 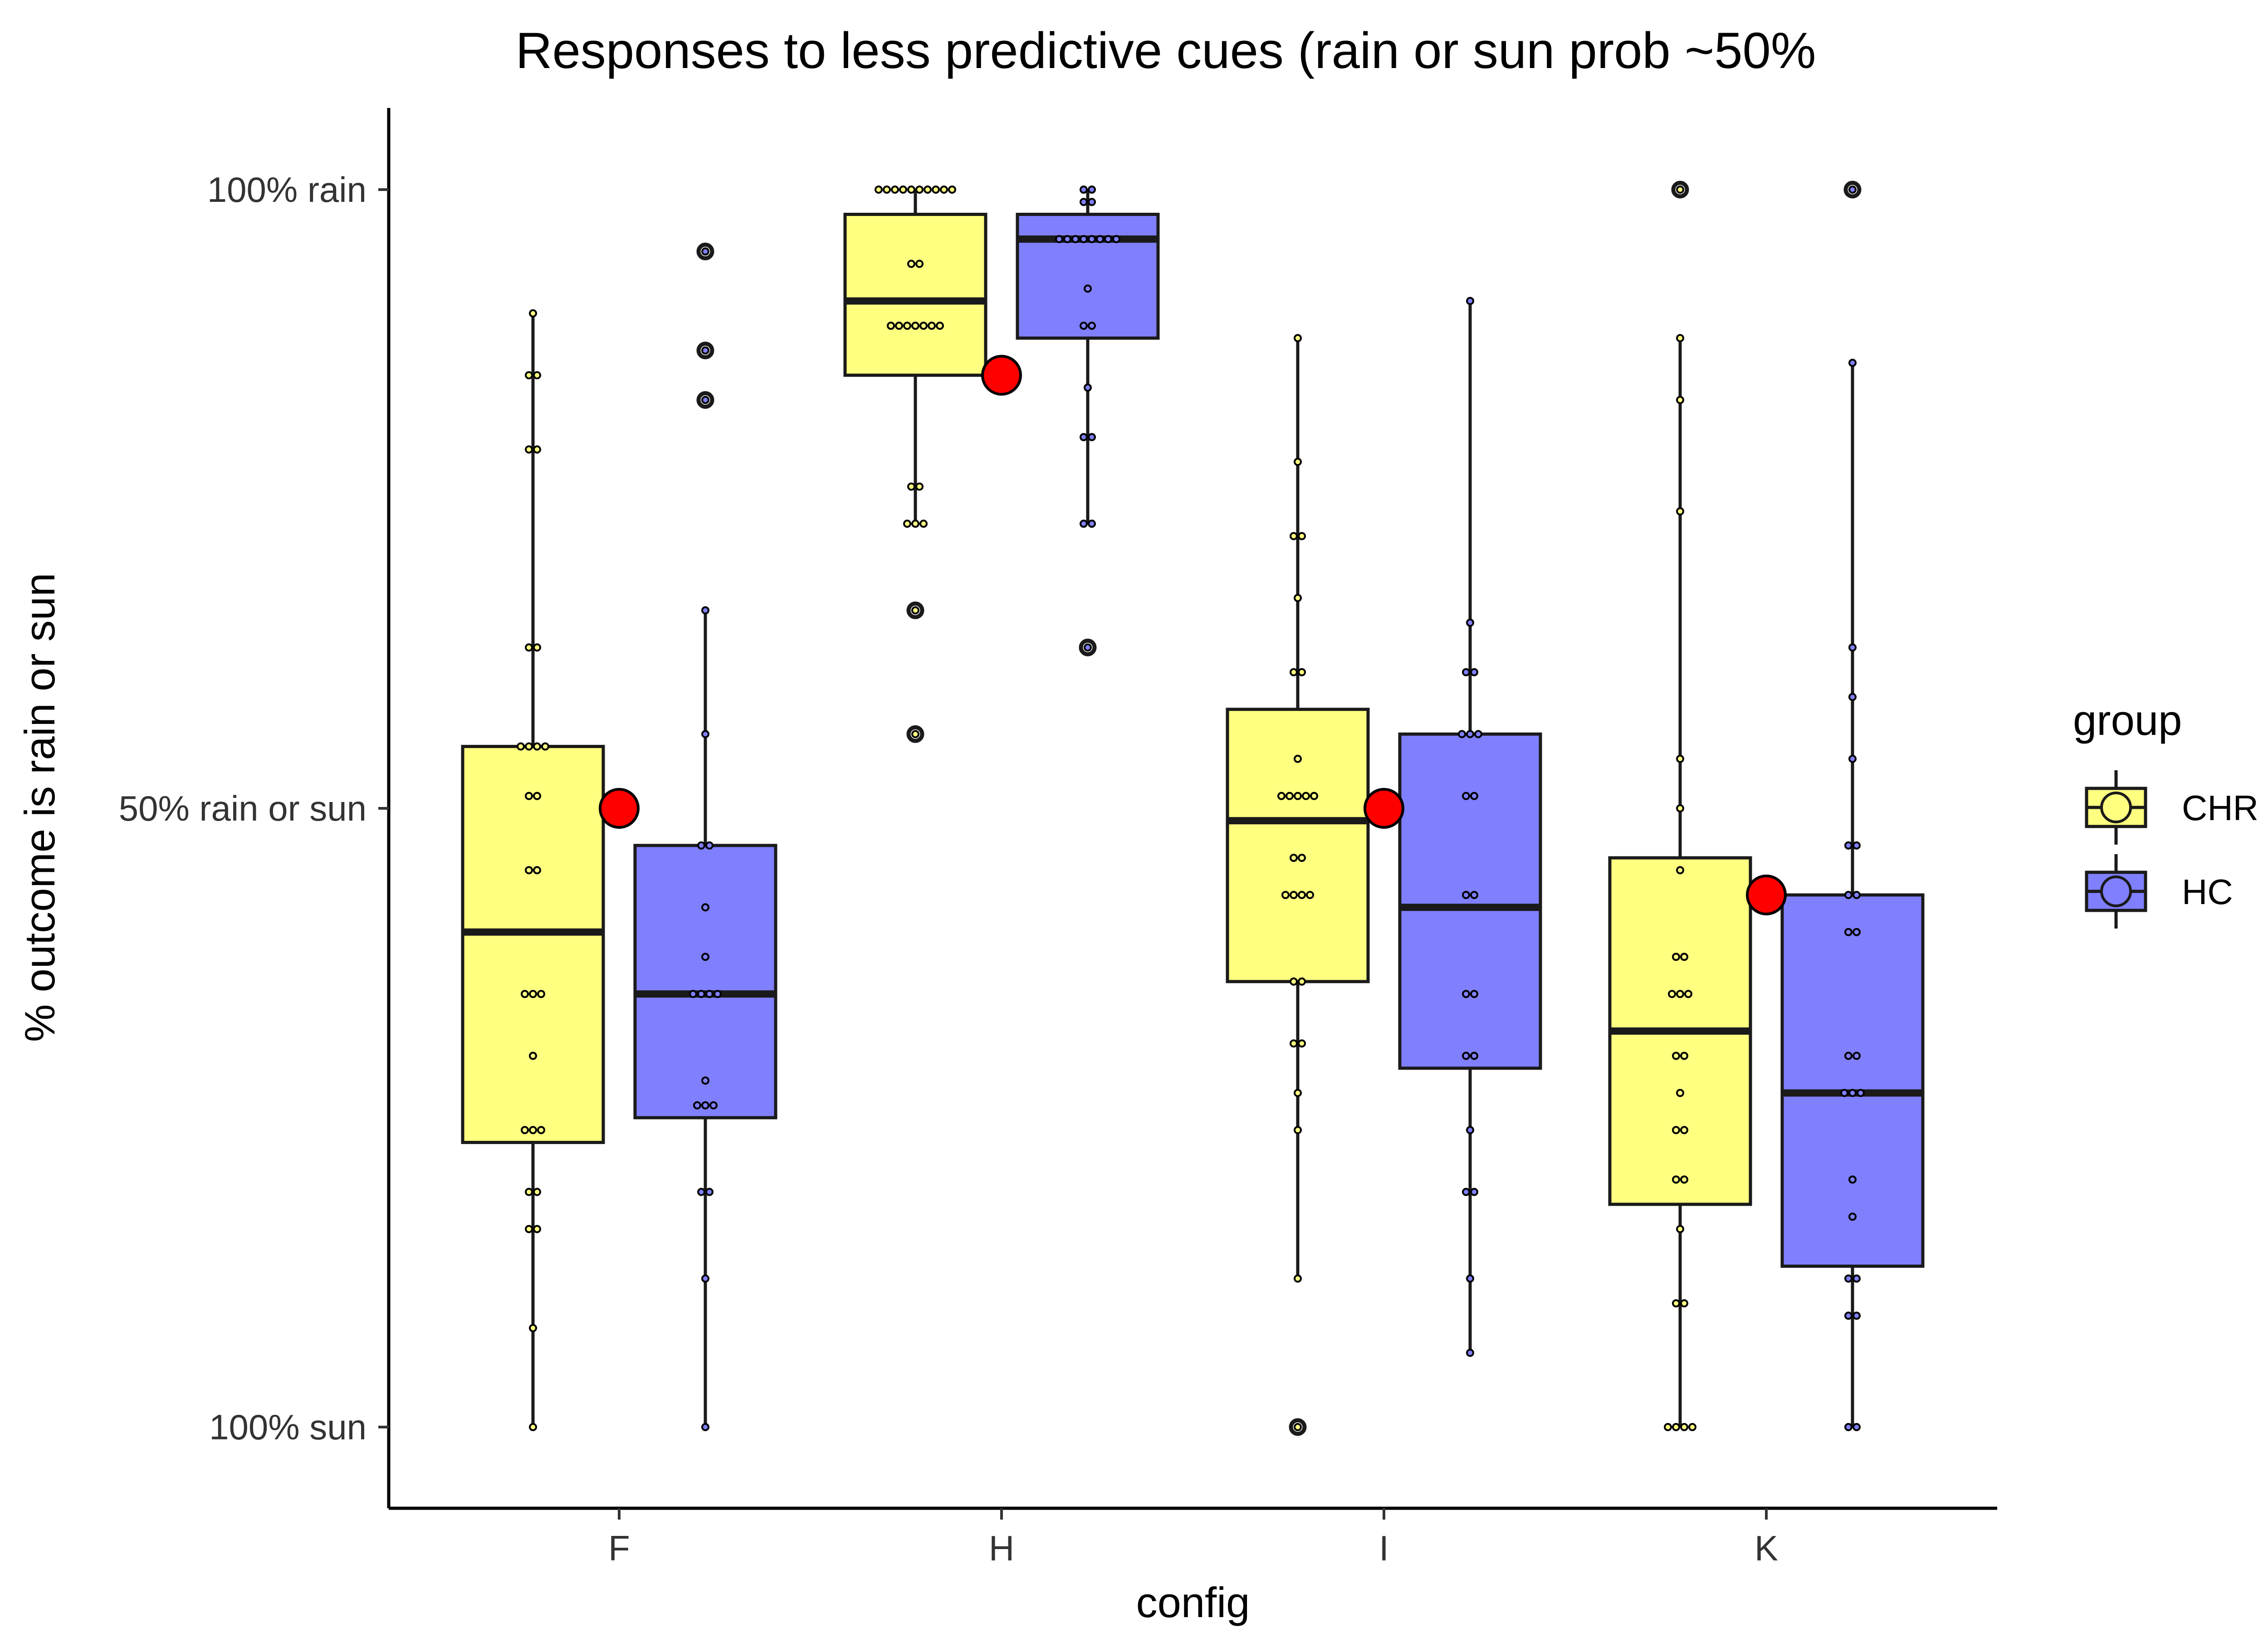 What do you see at coordinates (288, 1427) in the screenshot?
I see `y-tick-label: 100% sun` at bounding box center [288, 1427].